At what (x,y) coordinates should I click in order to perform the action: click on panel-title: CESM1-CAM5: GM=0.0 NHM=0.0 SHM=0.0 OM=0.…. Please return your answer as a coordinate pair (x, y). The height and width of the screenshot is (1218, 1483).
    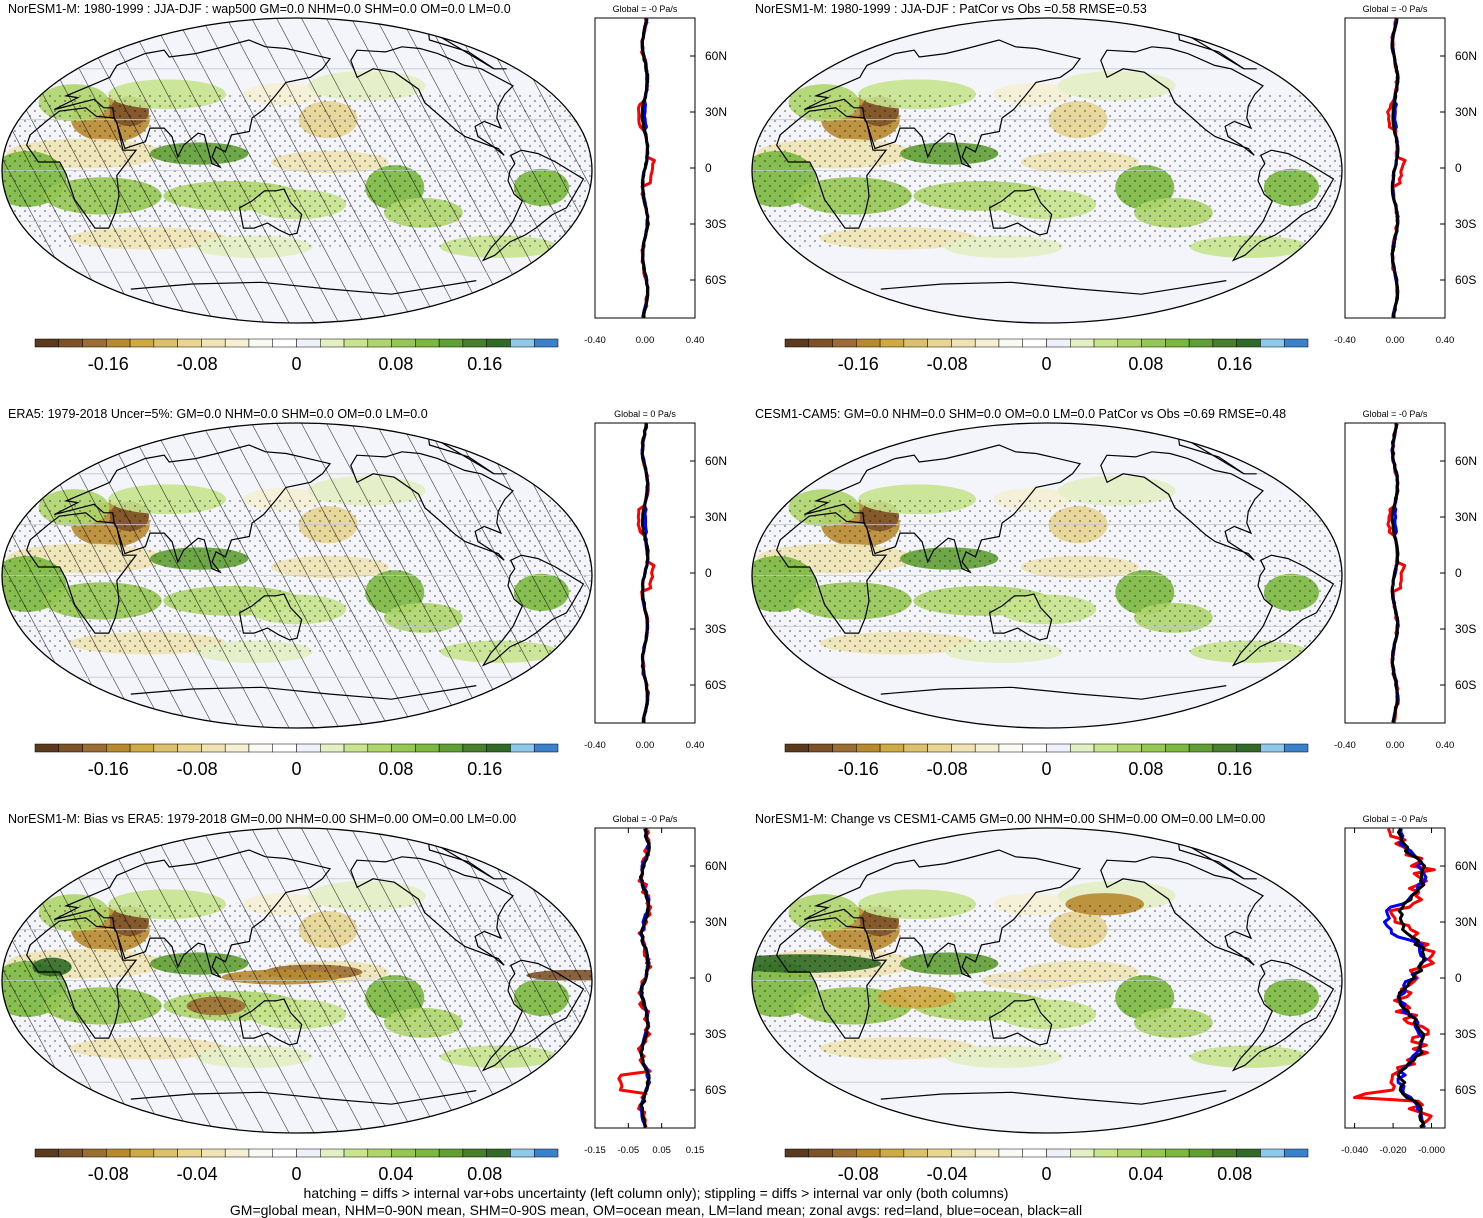
    Looking at the image, I should click on (1020, 414).